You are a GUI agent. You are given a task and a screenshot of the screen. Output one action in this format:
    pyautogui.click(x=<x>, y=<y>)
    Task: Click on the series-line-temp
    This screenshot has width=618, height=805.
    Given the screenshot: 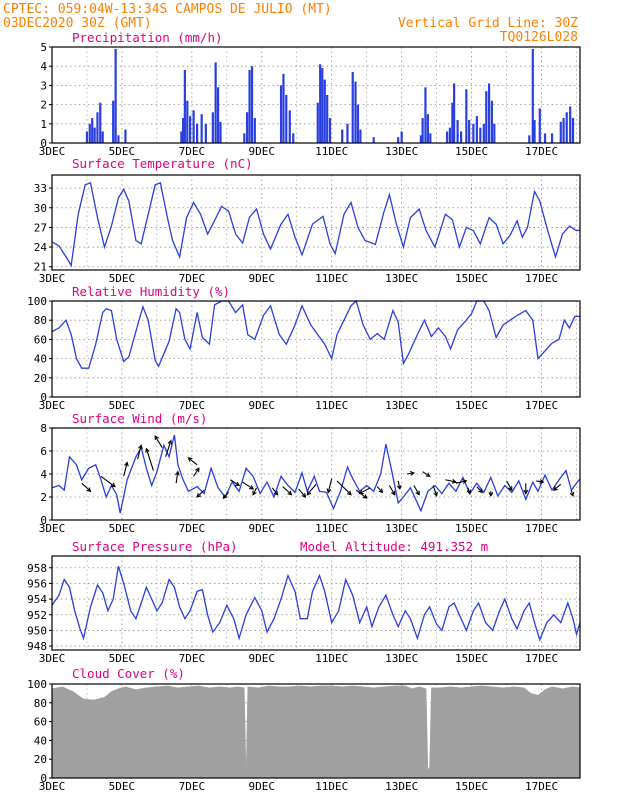 What is the action you would take?
    pyautogui.click(x=316, y=225)
    